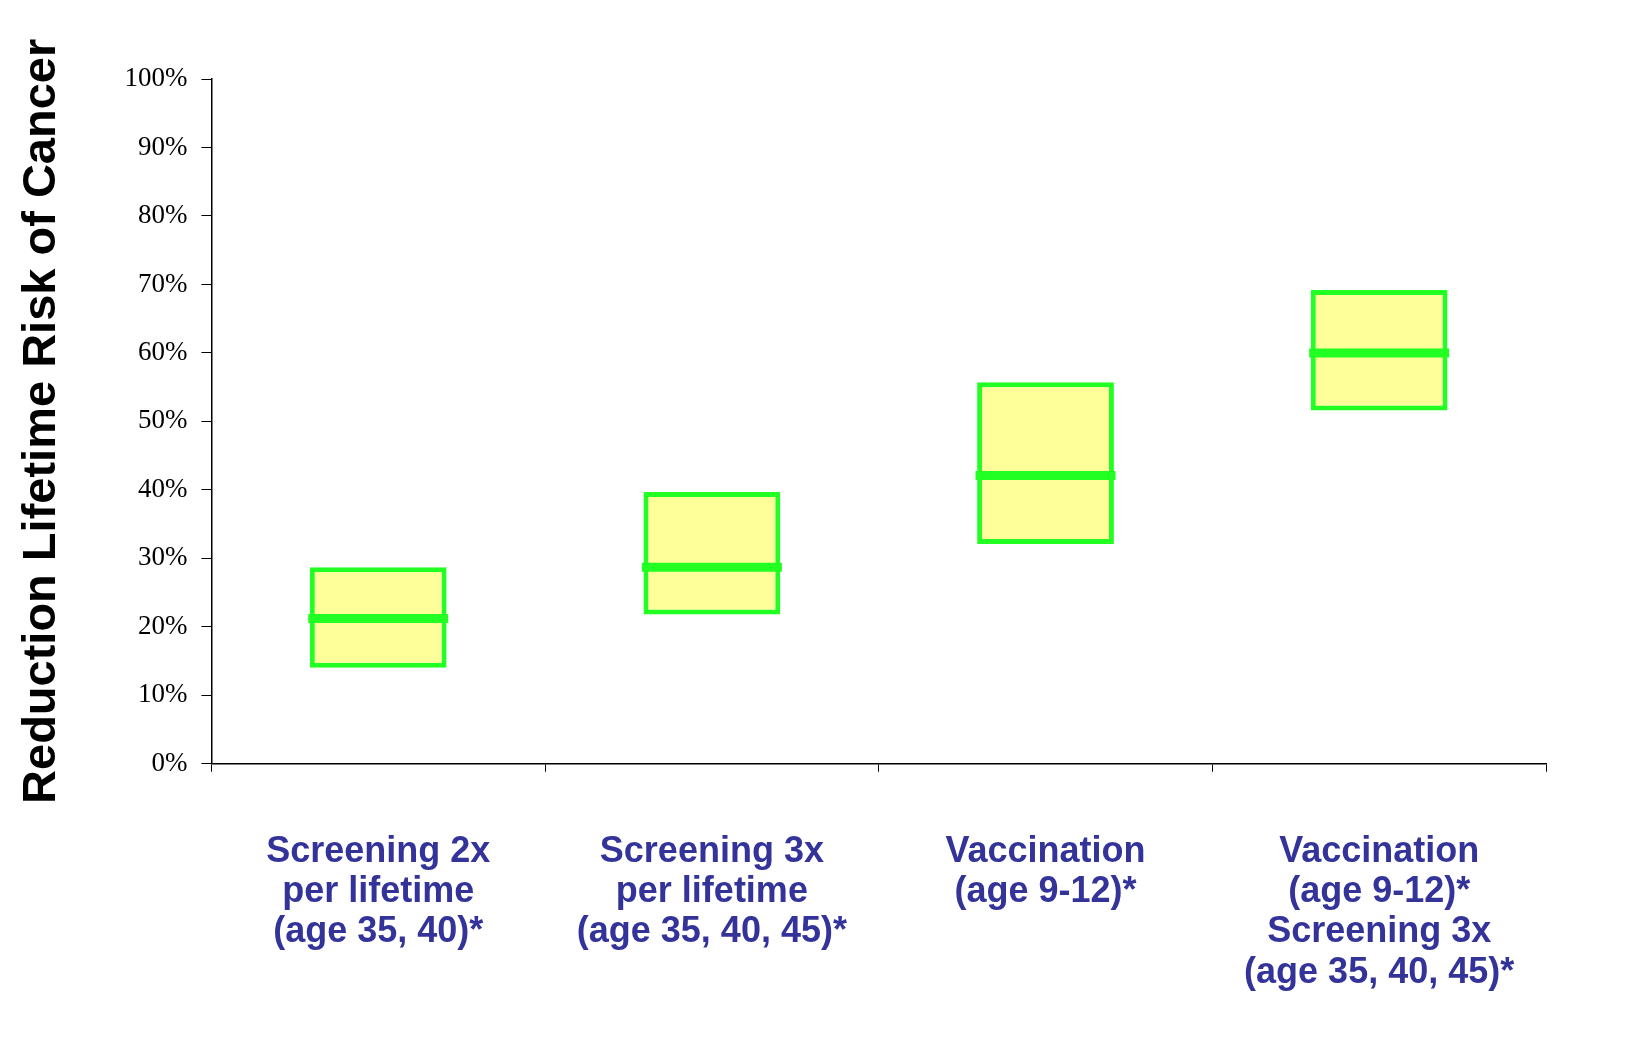 The image size is (1625, 1053). I want to click on y-tick-label: 10%, so click(162, 693).